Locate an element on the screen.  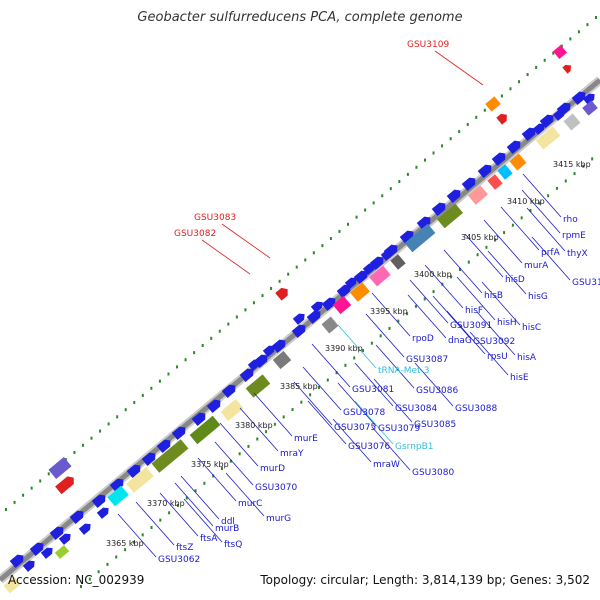
gene-label: mraY is located at coordinates (292, 454).